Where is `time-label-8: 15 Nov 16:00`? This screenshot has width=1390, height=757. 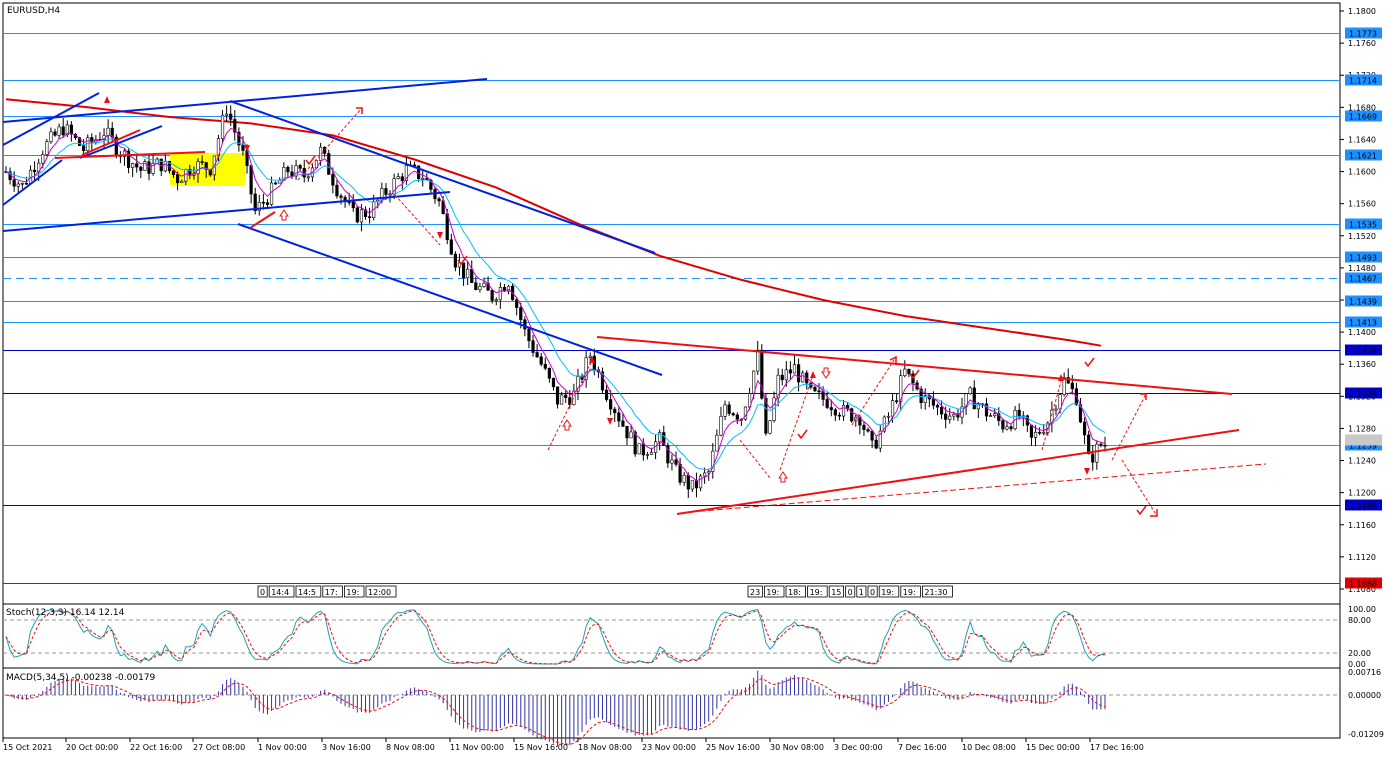
time-label-8: 15 Nov 16:00 is located at coordinates (541, 747).